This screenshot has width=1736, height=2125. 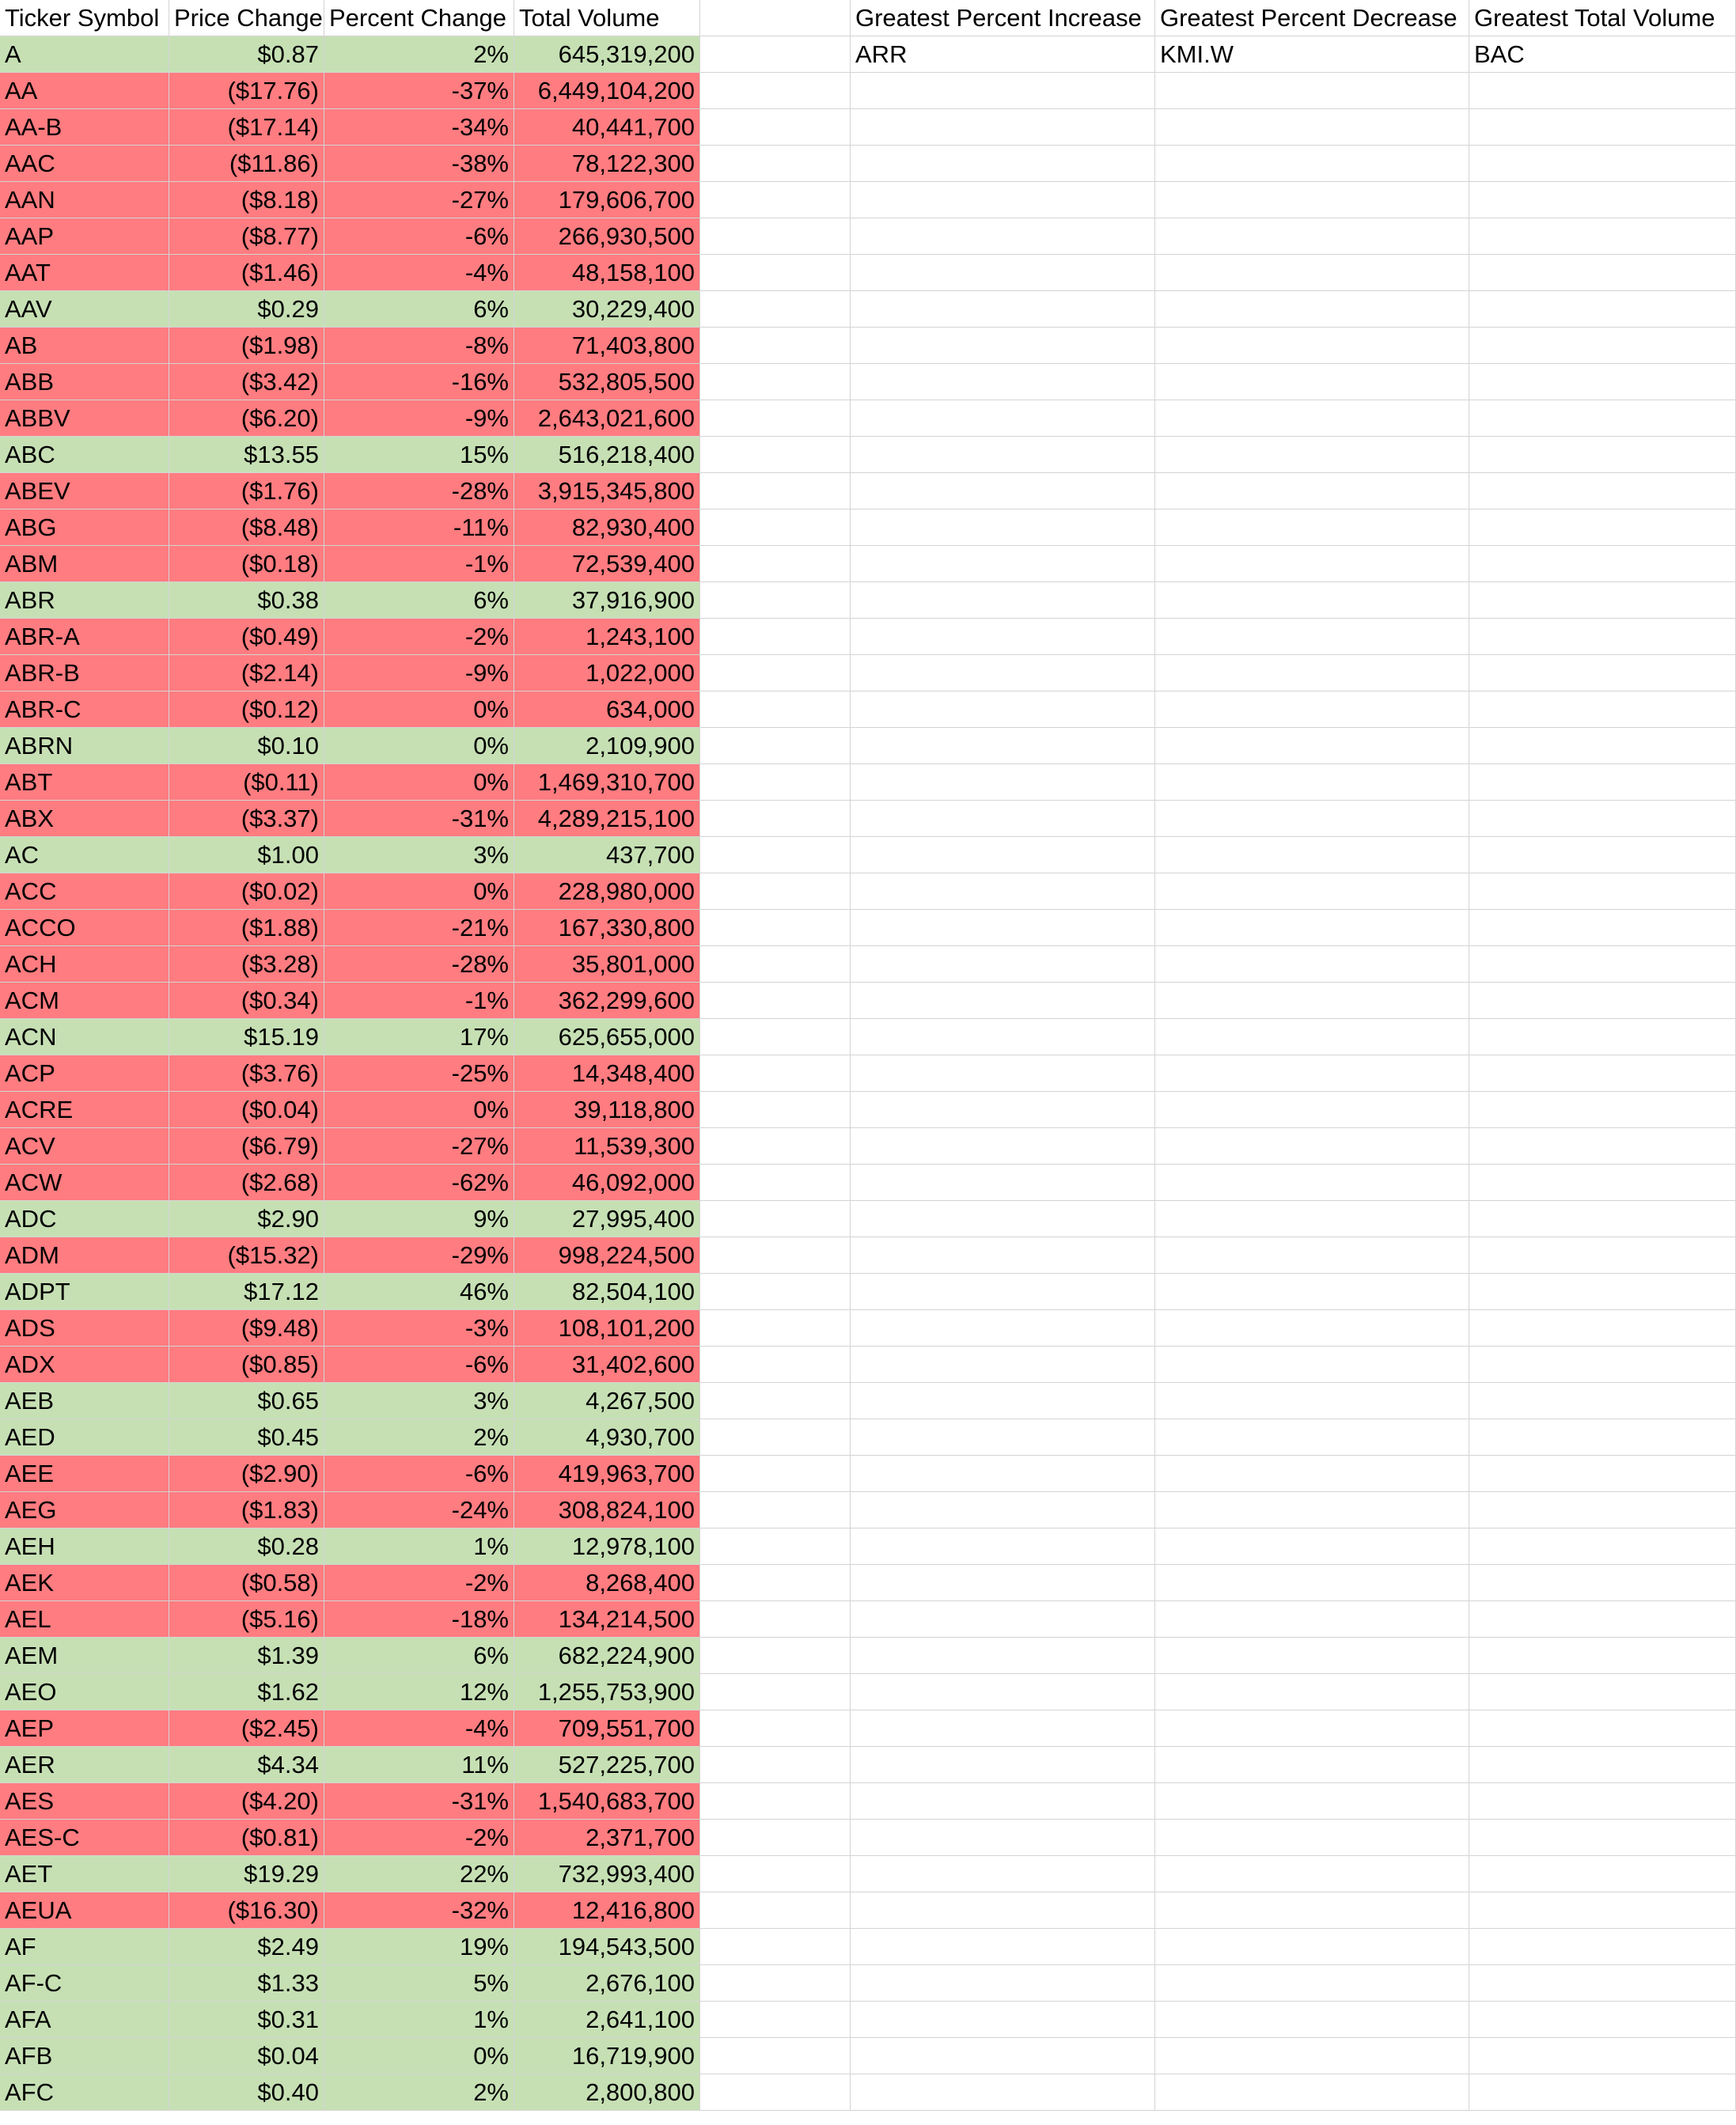 I want to click on ticker-cell: ADS, so click(x=85, y=1328).